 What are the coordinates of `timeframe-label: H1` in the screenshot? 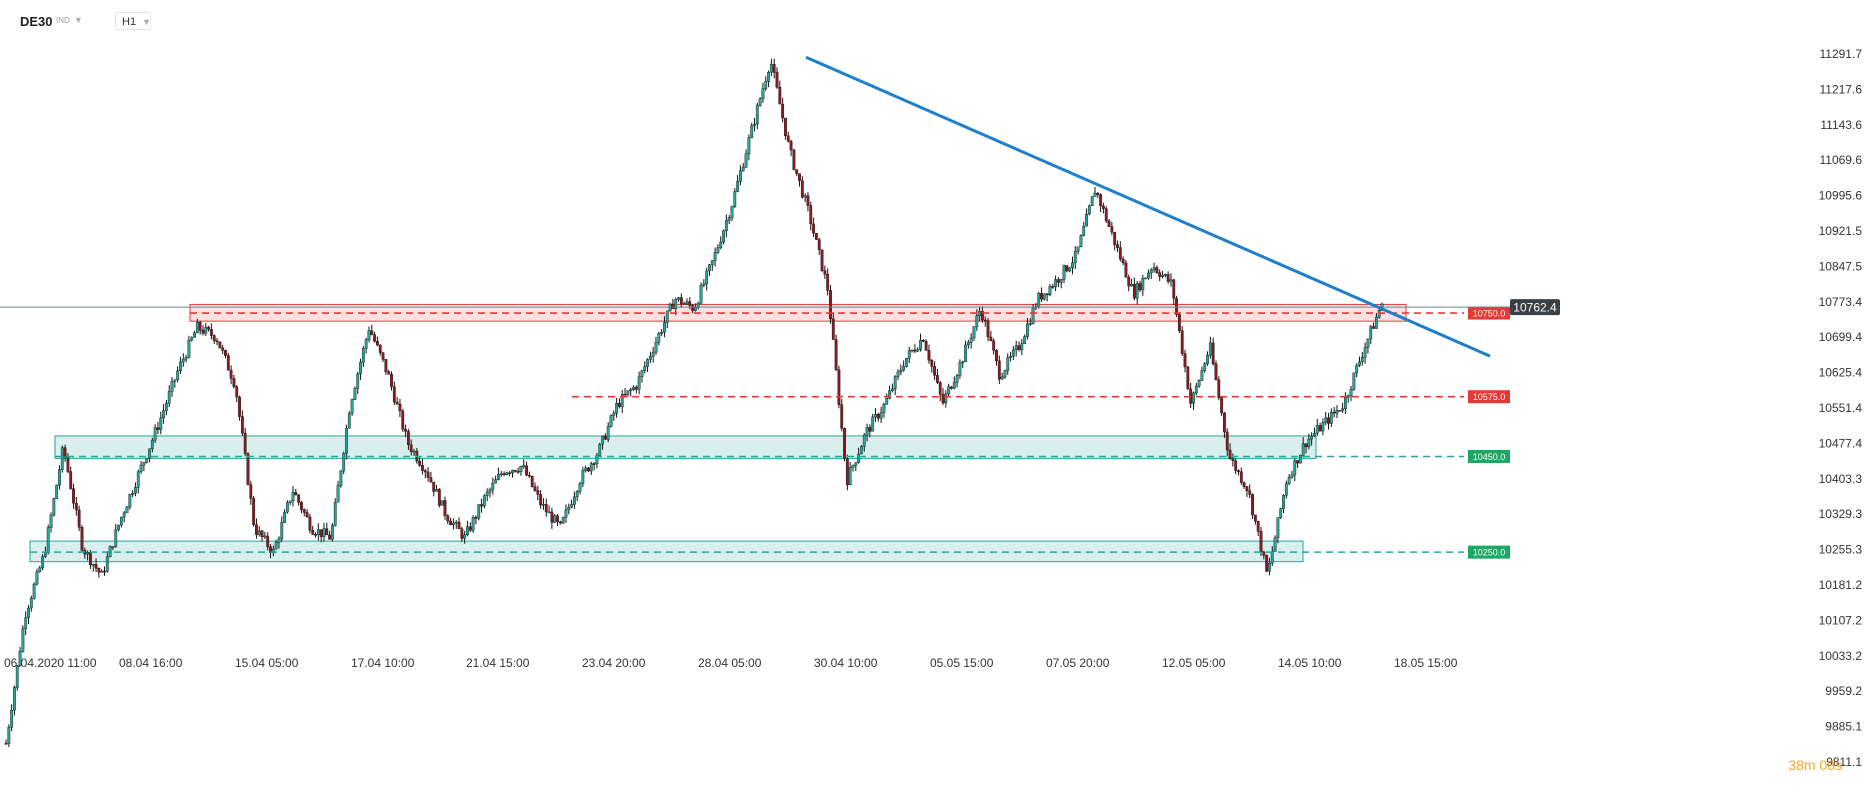 It's located at (129, 22).